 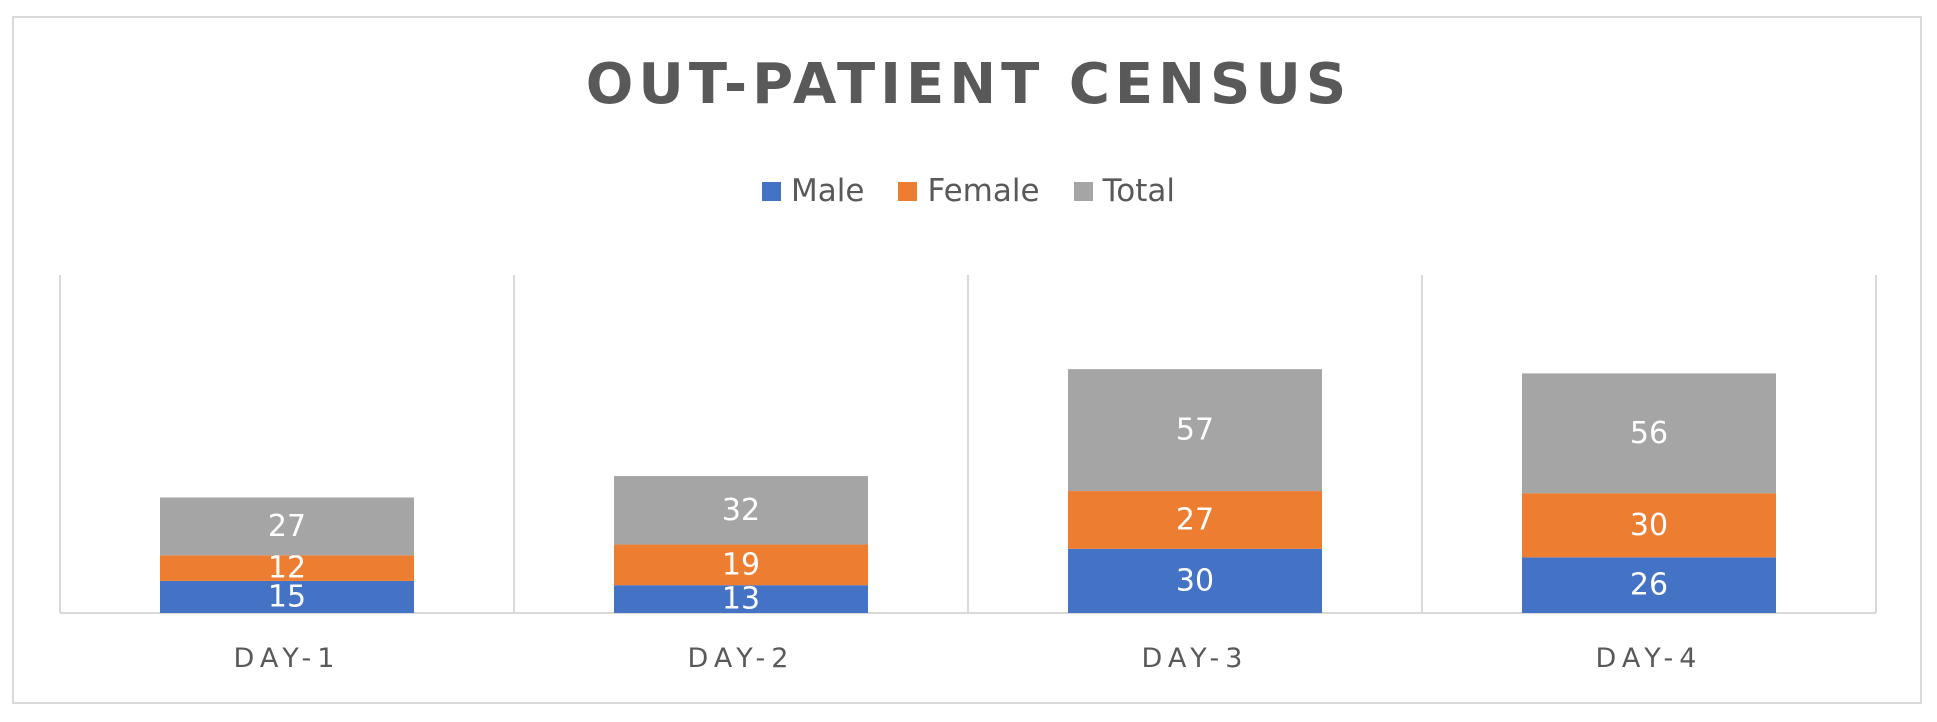 What do you see at coordinates (1138, 191) in the screenshot?
I see `legend-label: Total` at bounding box center [1138, 191].